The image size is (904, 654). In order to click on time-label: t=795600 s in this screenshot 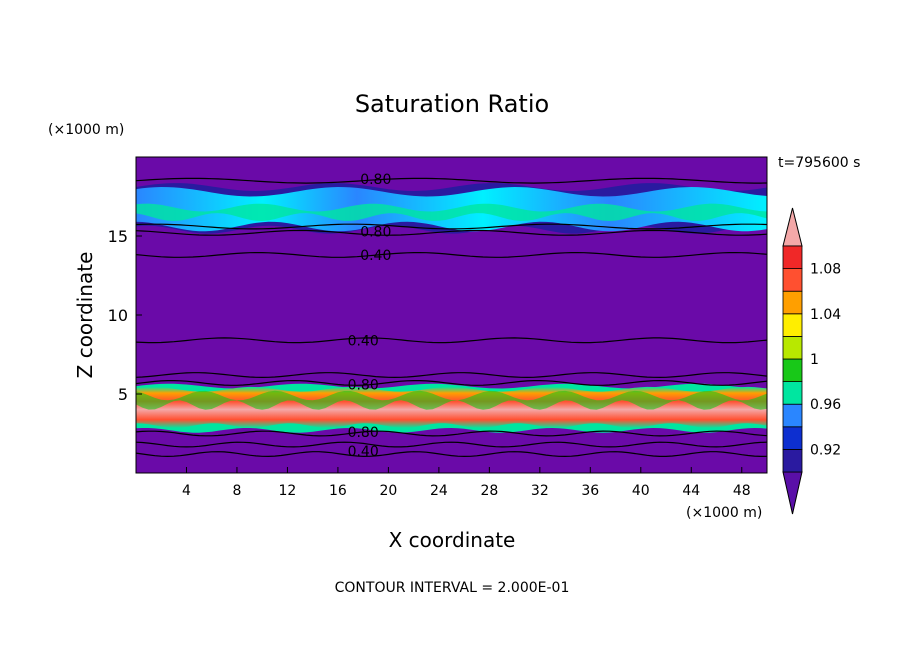, I will do `click(819, 163)`.